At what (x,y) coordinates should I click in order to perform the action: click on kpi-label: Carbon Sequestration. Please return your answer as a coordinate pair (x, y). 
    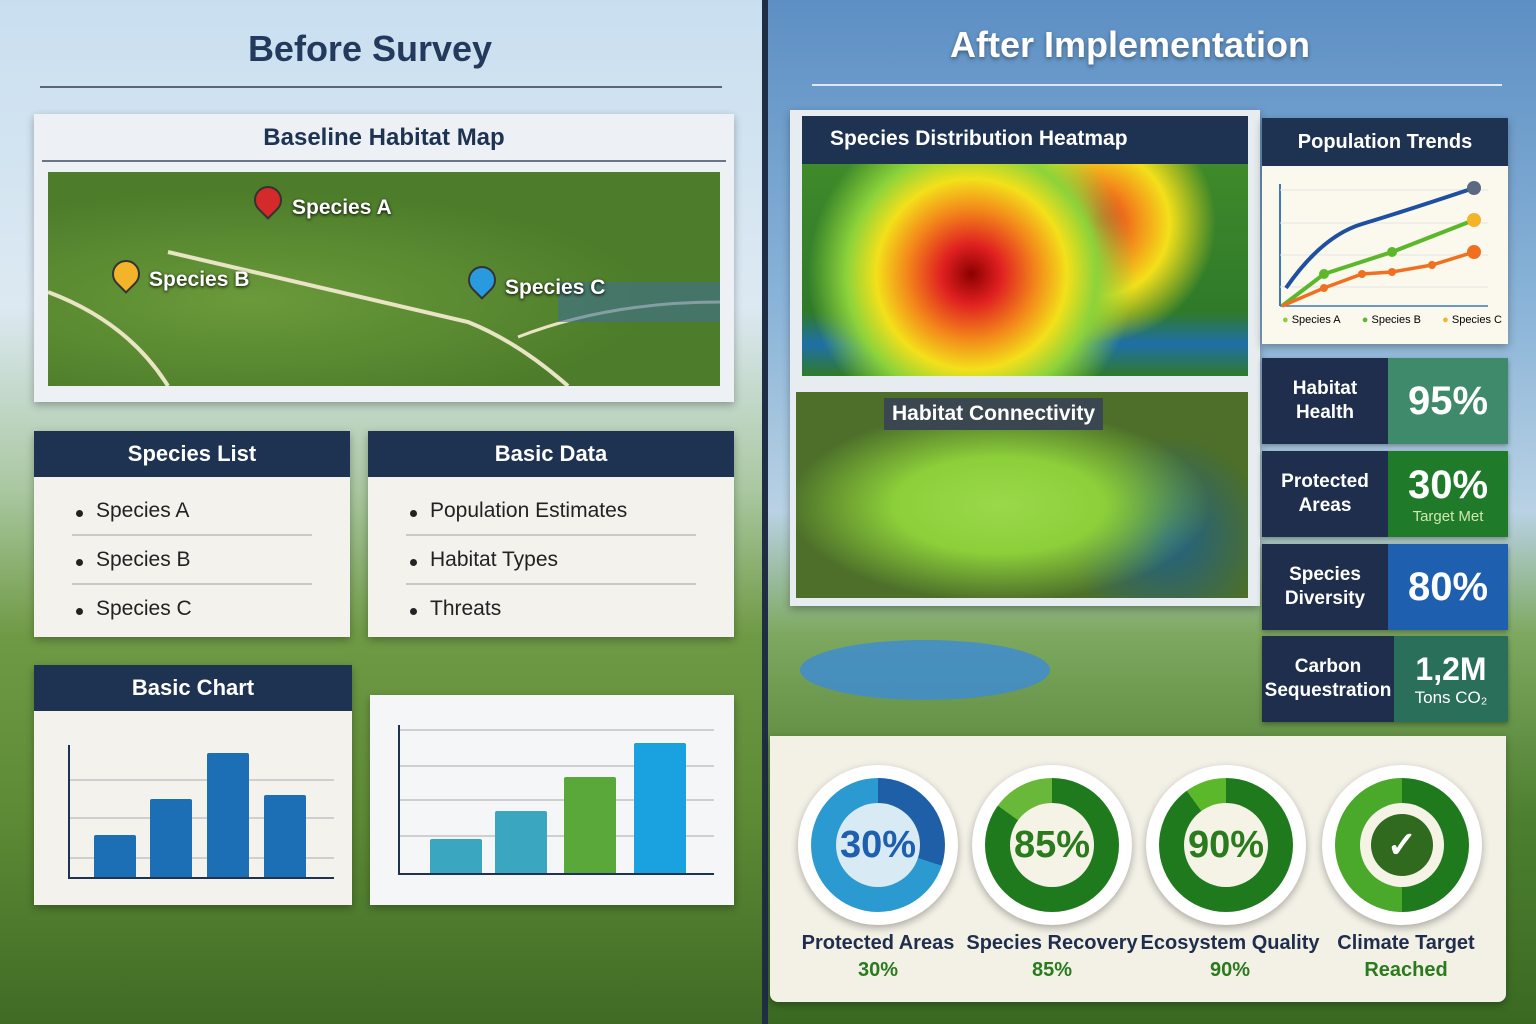
    Looking at the image, I should click on (1328, 679).